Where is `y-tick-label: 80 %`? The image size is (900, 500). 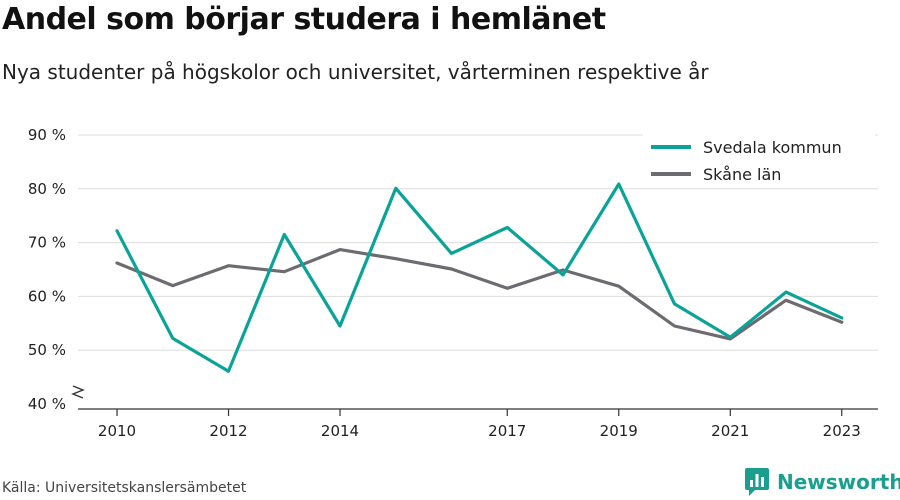
y-tick-label: 80 % is located at coordinates (47, 189).